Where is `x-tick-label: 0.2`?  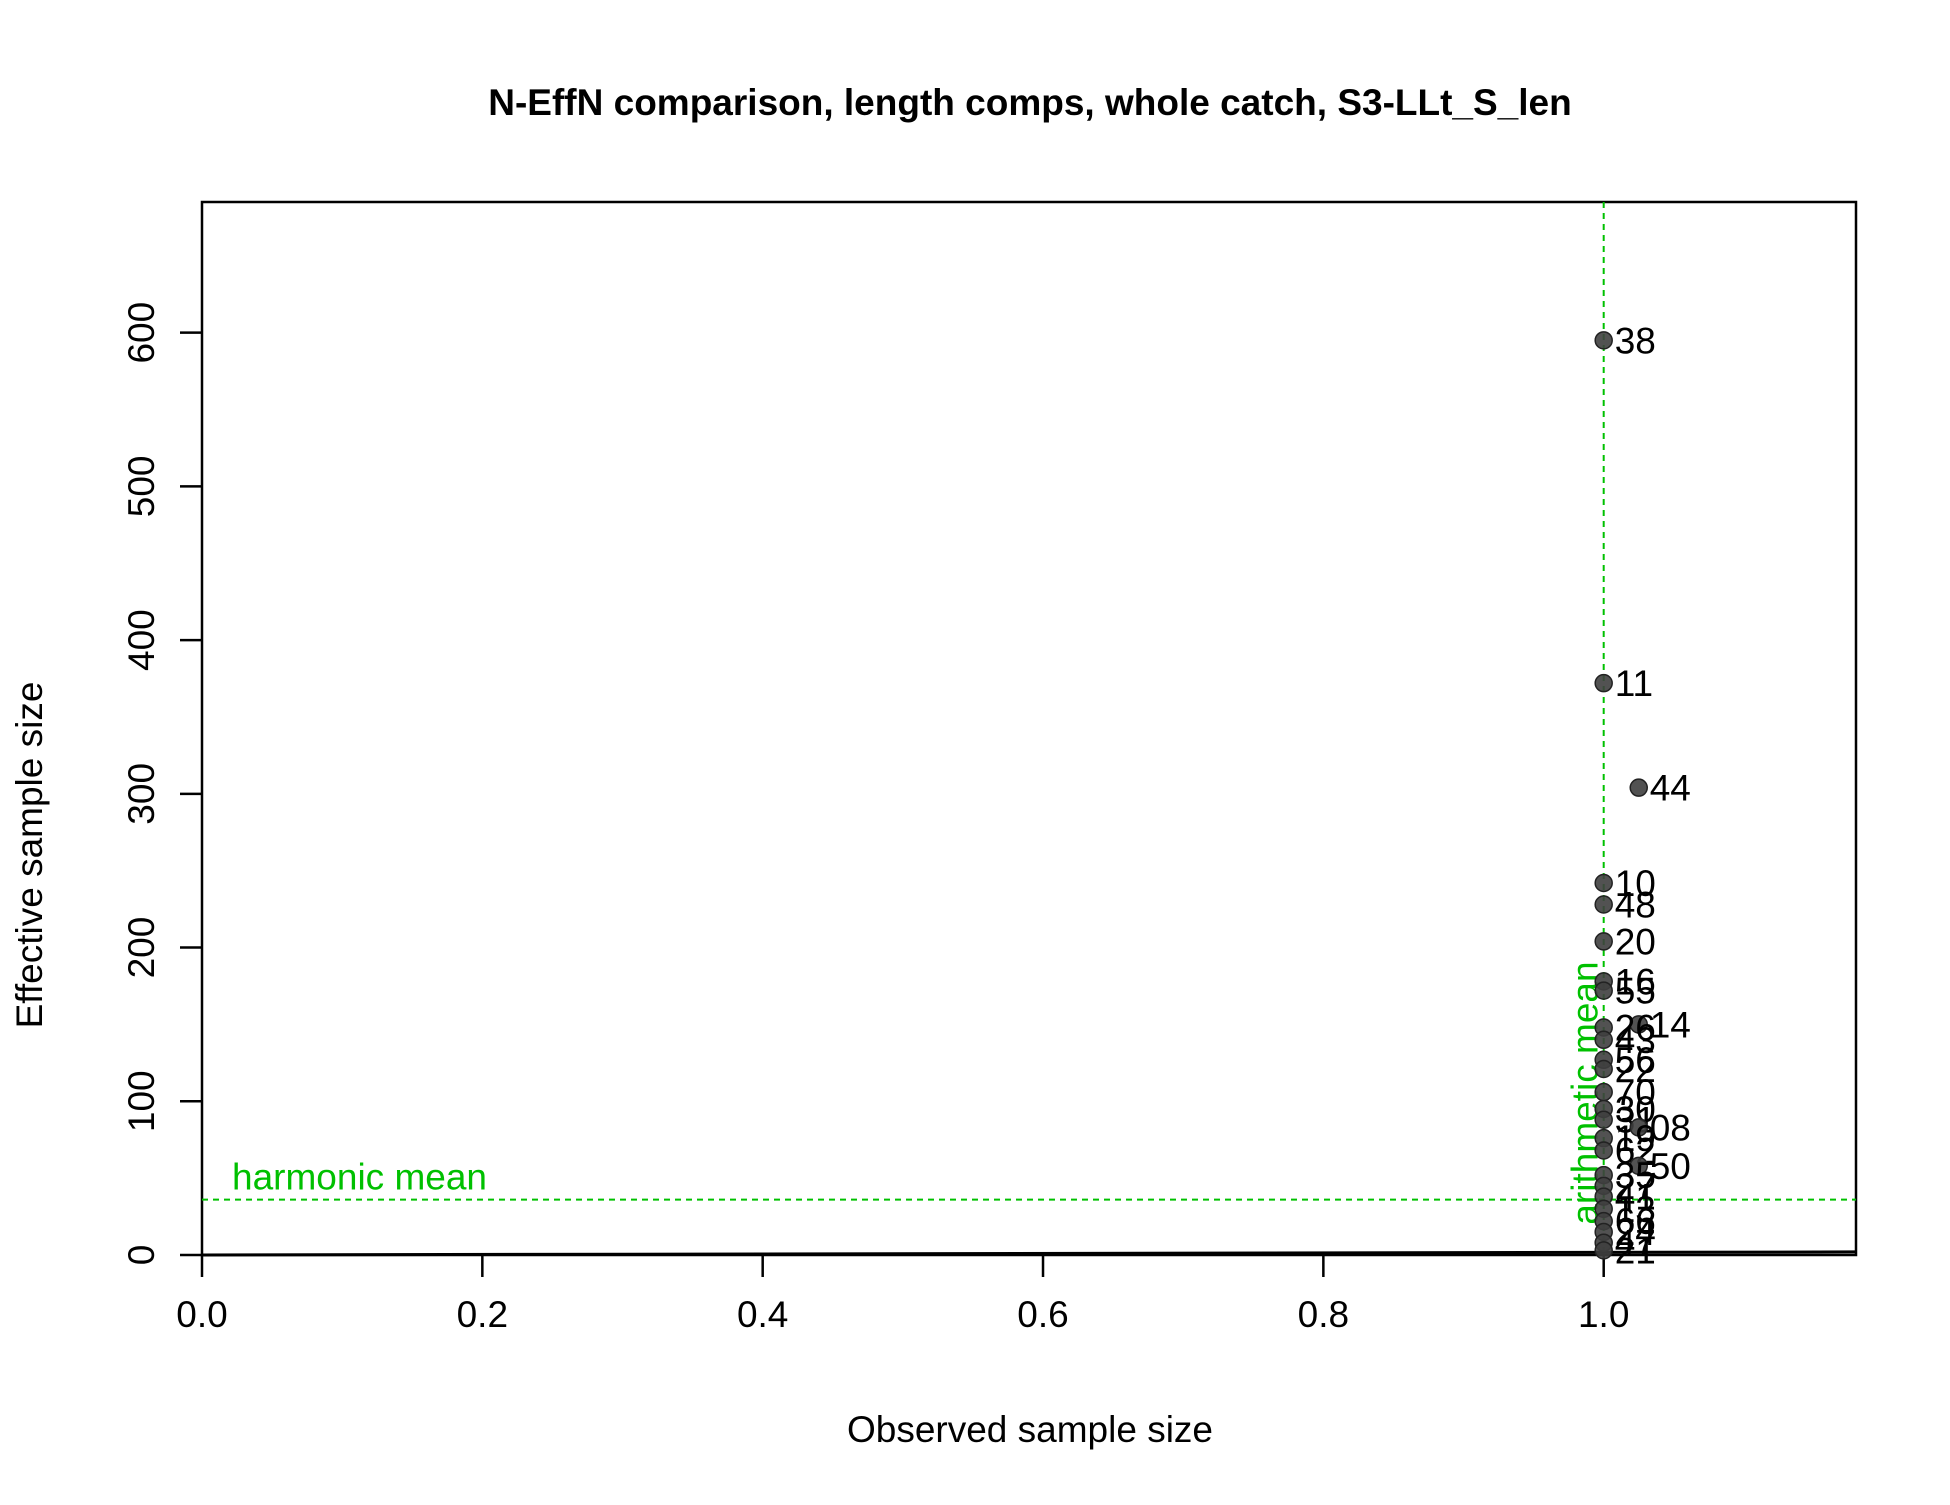 x-tick-label: 0.2 is located at coordinates (482, 1314).